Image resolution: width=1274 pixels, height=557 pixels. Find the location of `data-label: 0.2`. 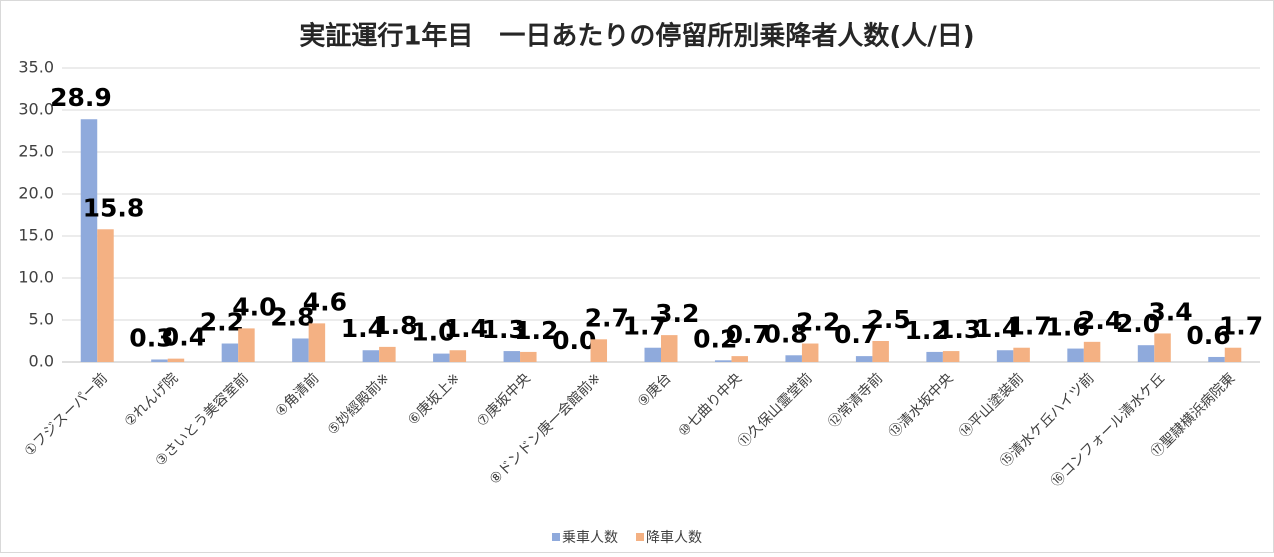

data-label: 0.2 is located at coordinates (715, 338).